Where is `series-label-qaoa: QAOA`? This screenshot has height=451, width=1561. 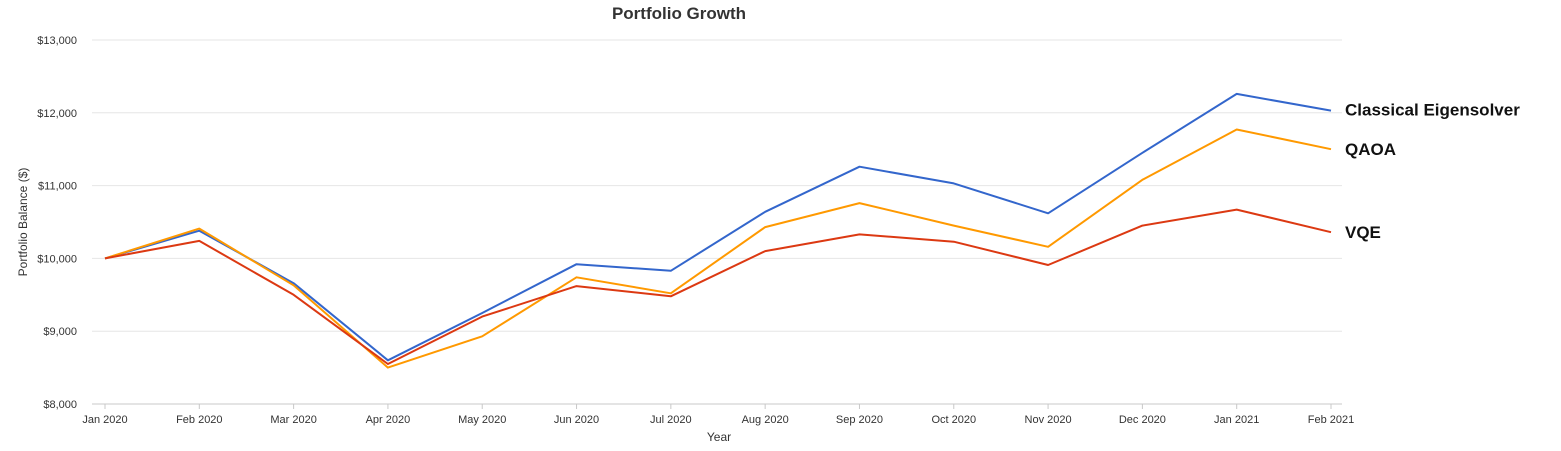
series-label-qaoa: QAOA is located at coordinates (1370, 149).